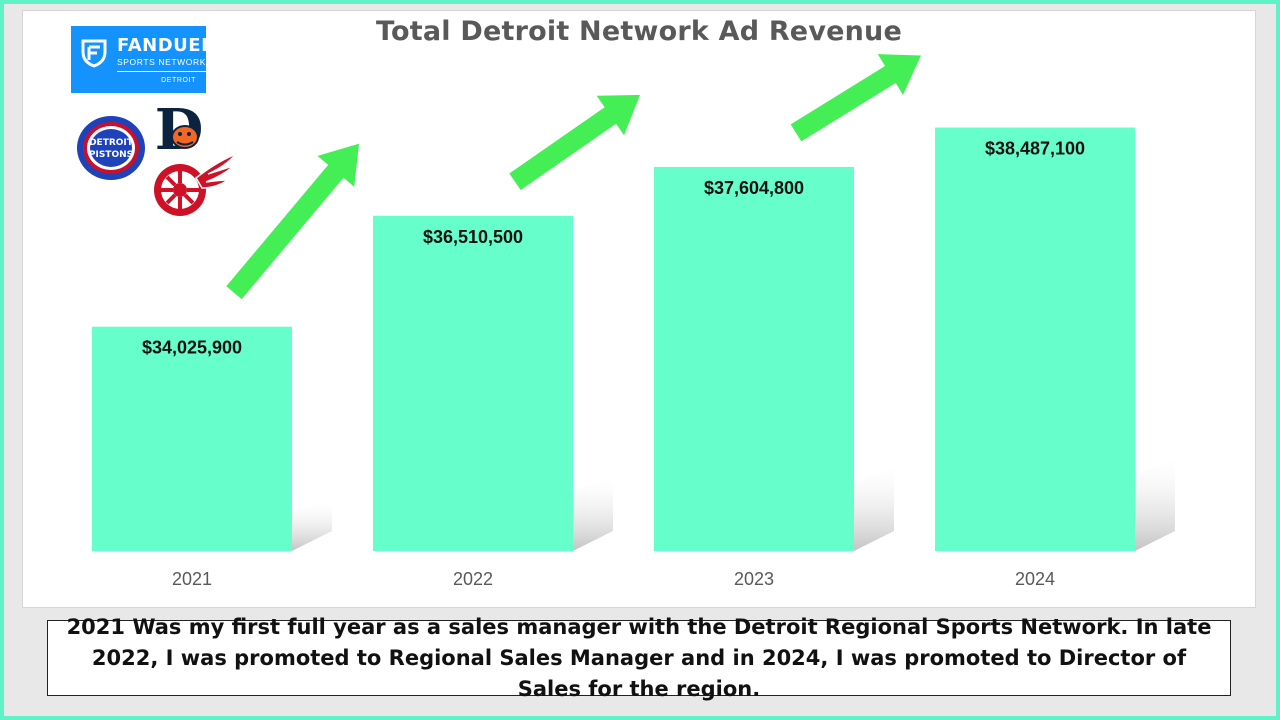 The width and height of the screenshot is (1280, 720). I want to click on detroit-red-wings-logo, so click(195, 184).